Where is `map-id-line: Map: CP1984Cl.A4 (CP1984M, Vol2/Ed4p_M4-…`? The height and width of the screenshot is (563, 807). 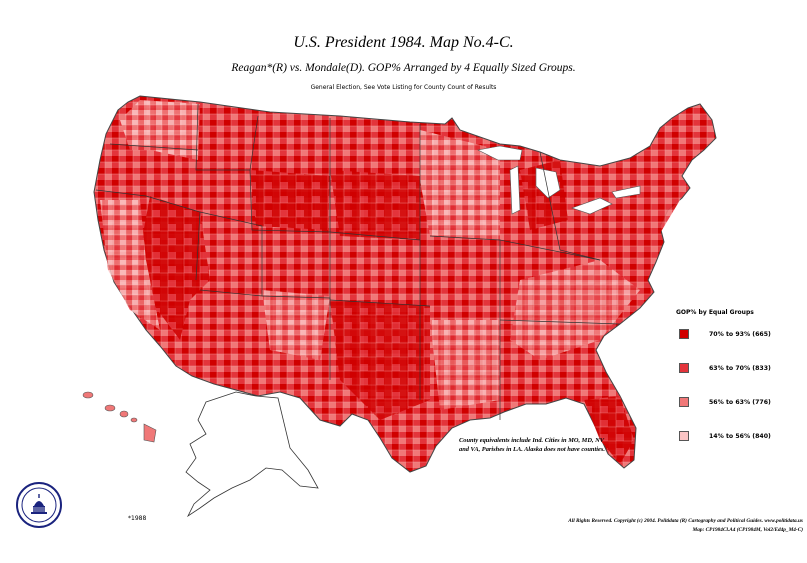
map-id-line: Map: CP1984Cl.A4 (CP1984M, Vol2/Ed4p_M4-… is located at coordinates (747, 530).